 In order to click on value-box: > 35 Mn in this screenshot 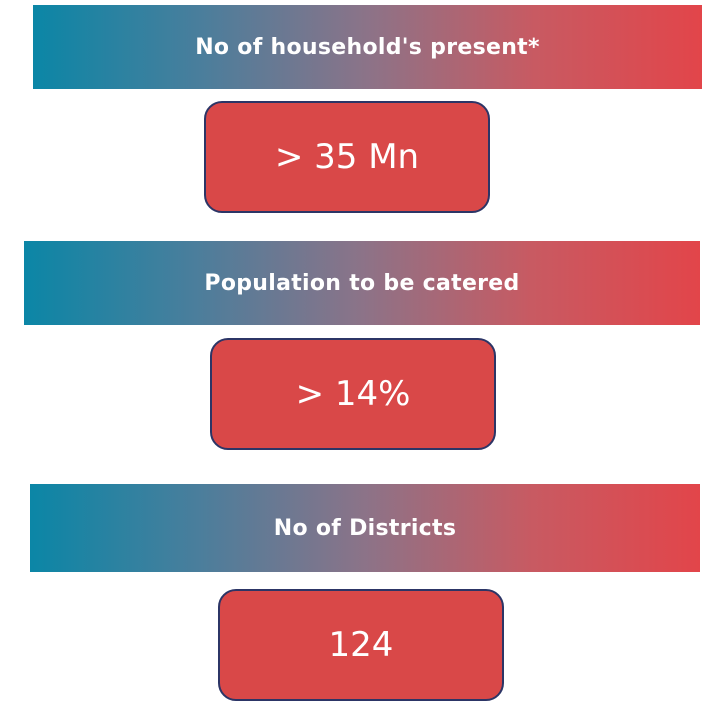, I will do `click(347, 157)`.